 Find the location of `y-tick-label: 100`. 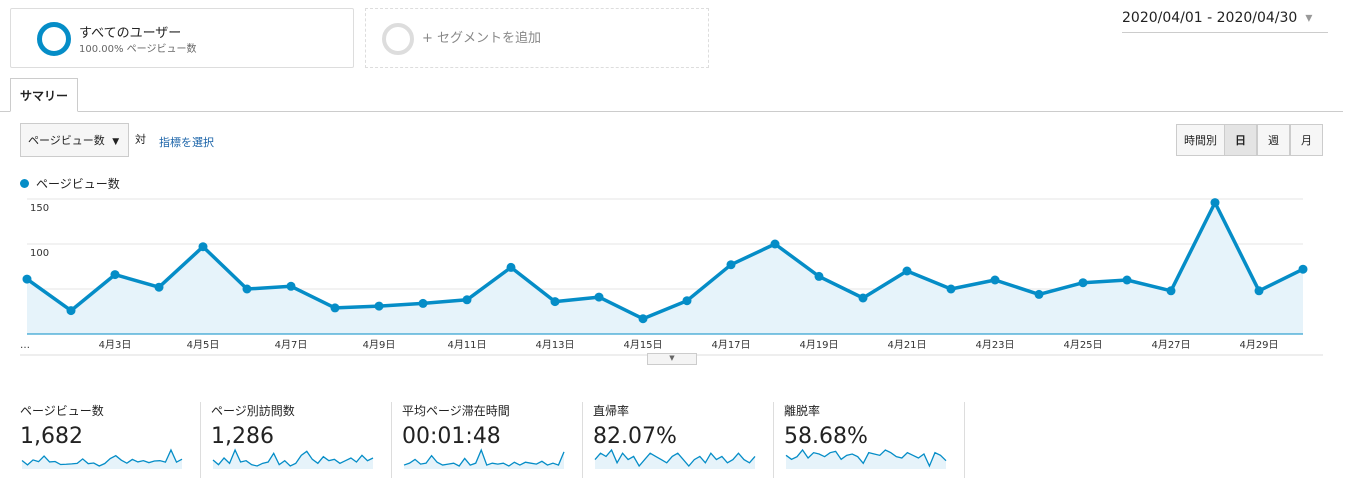

y-tick-label: 100 is located at coordinates (39, 253).